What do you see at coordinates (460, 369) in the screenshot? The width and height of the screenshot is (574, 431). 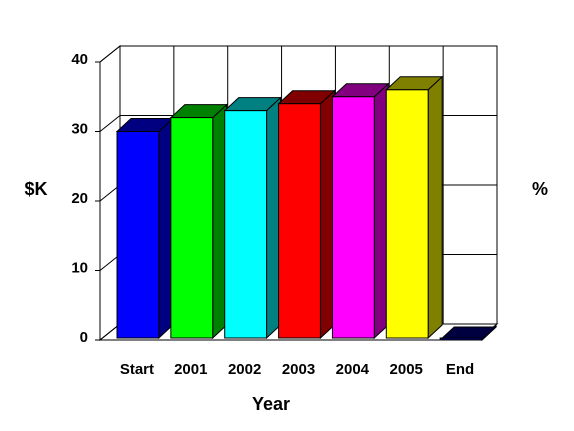 I see `x-tick-label: End` at bounding box center [460, 369].